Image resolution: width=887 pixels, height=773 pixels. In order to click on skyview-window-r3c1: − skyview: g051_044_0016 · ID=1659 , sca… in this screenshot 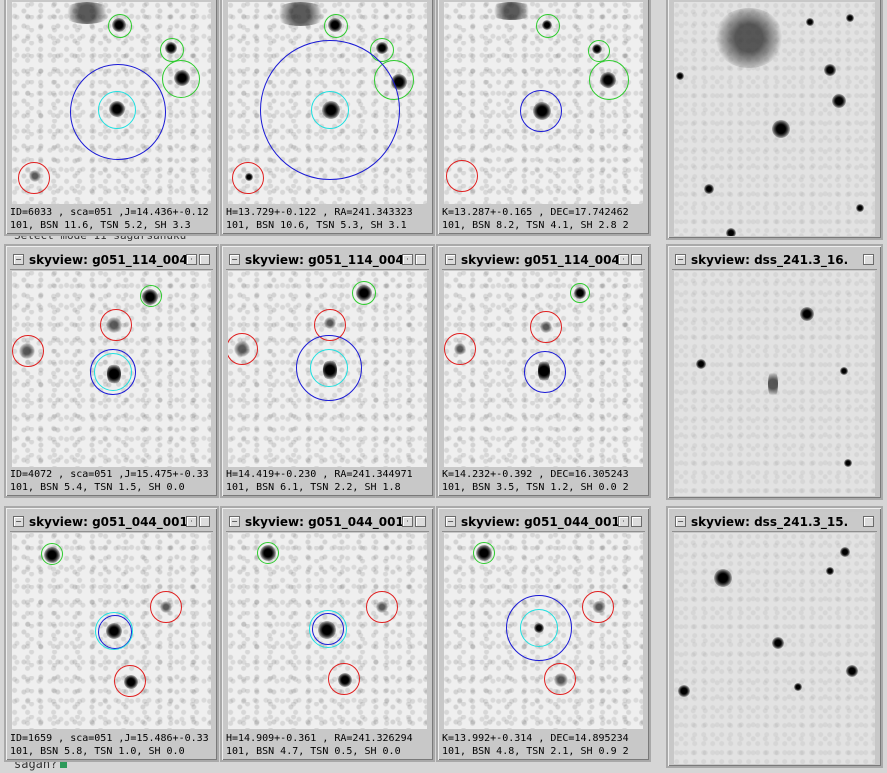, I will do `click(111, 634)`.